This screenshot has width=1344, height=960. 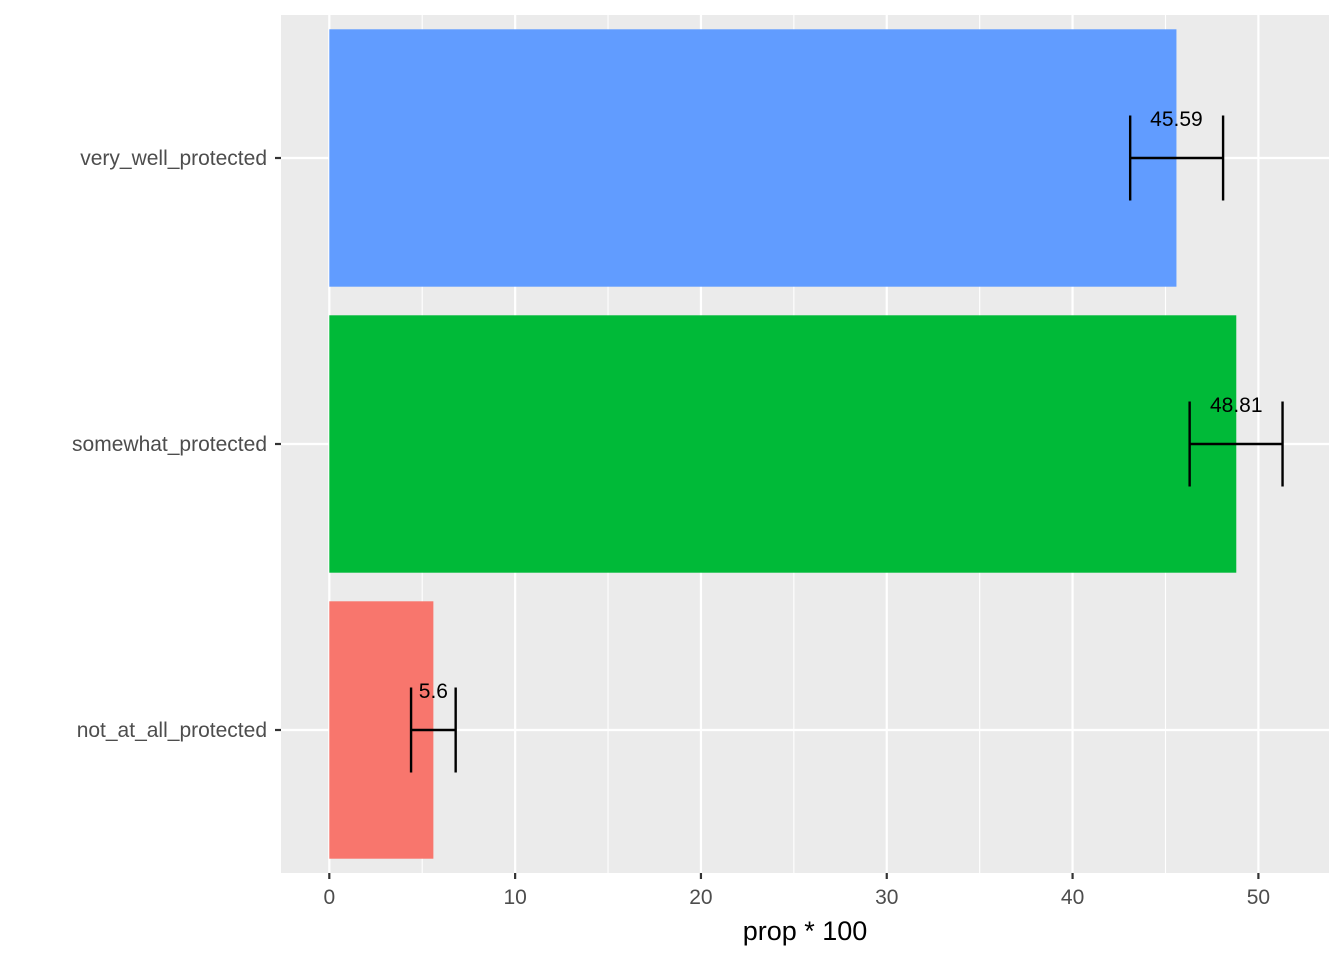 I want to click on x-tick-label: 50, so click(x=1258, y=897).